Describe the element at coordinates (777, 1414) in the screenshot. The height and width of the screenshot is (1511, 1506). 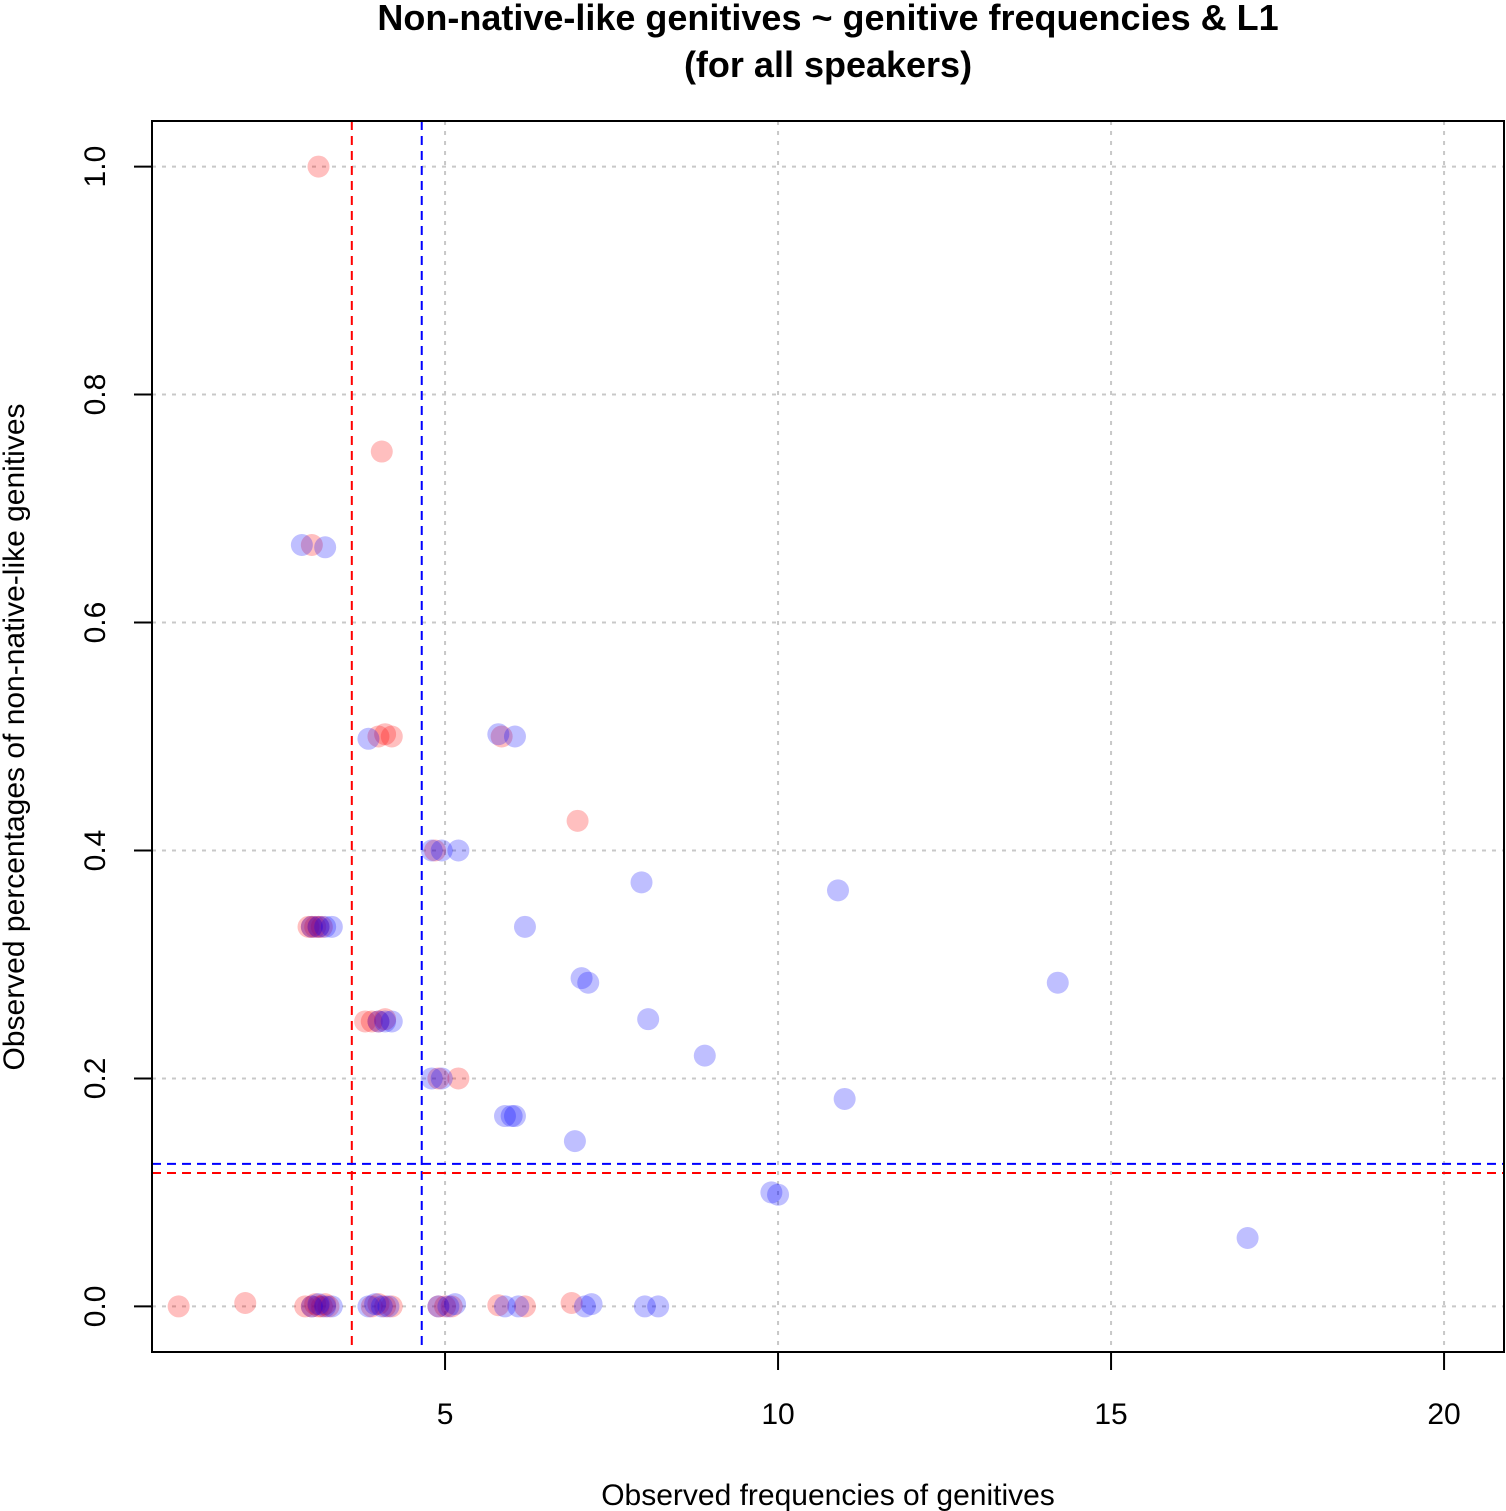
I see `x-tick-label: 10` at that location.